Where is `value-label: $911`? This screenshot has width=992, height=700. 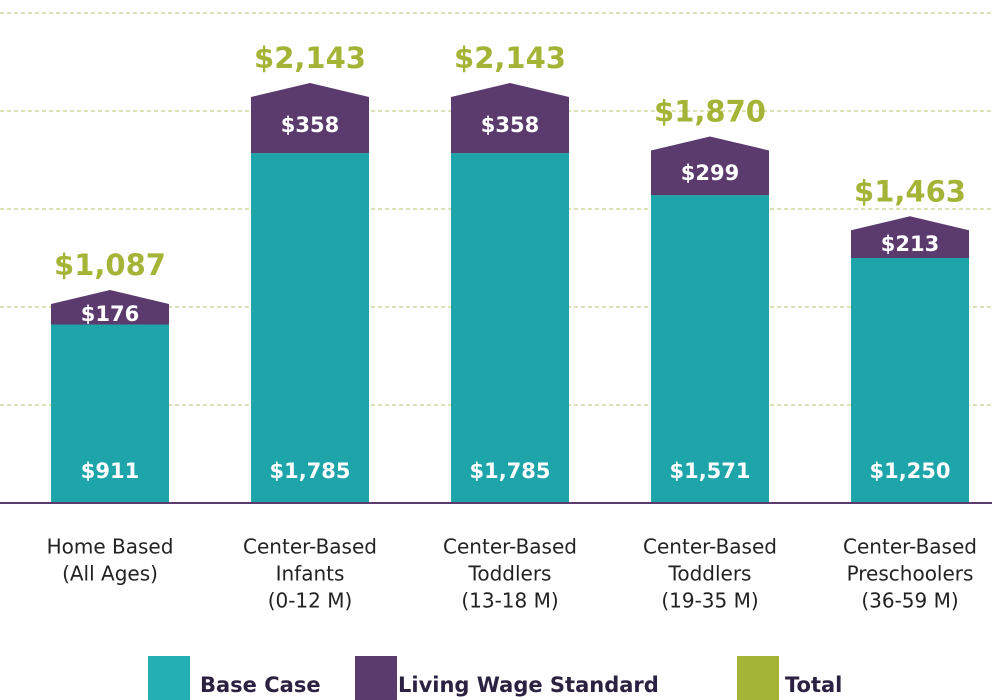 value-label: $911 is located at coordinates (110, 471).